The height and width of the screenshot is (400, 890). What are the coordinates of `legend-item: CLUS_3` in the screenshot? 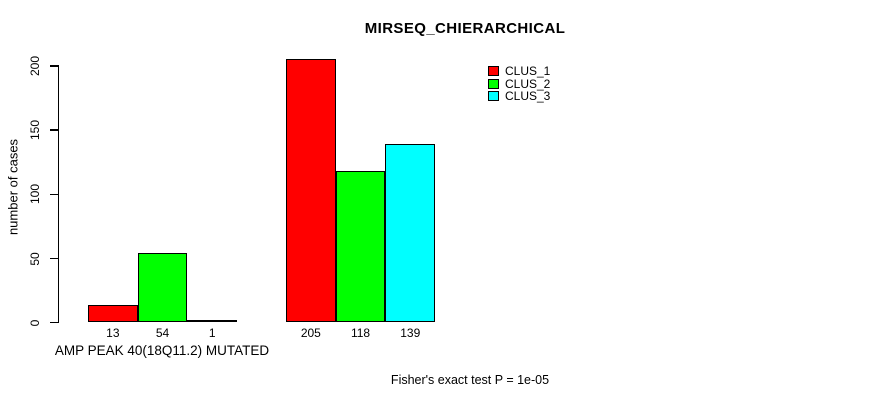 It's located at (519, 96).